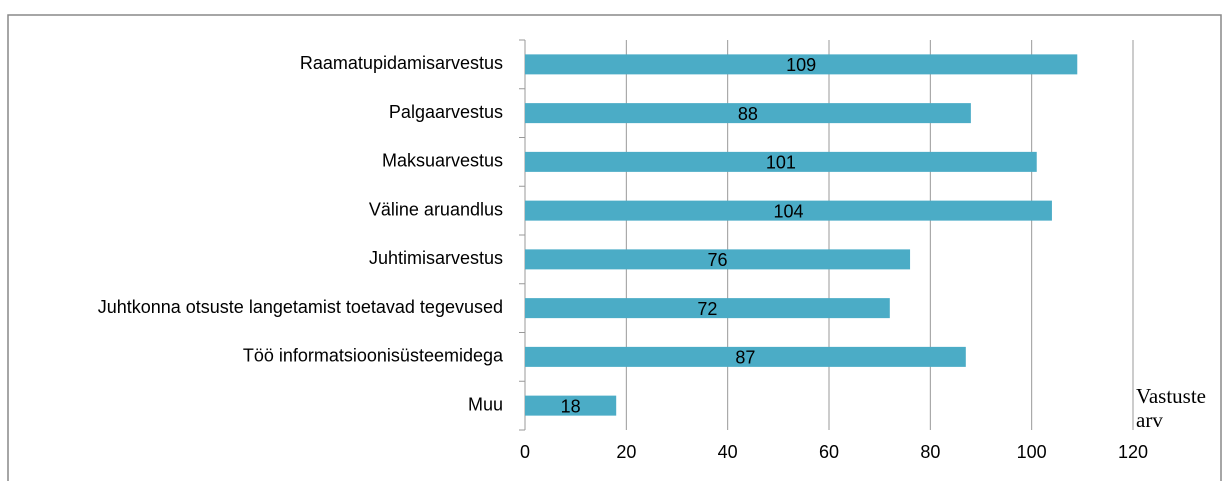  Describe the element at coordinates (930, 452) in the screenshot. I see `x-tick-label: 80` at that location.